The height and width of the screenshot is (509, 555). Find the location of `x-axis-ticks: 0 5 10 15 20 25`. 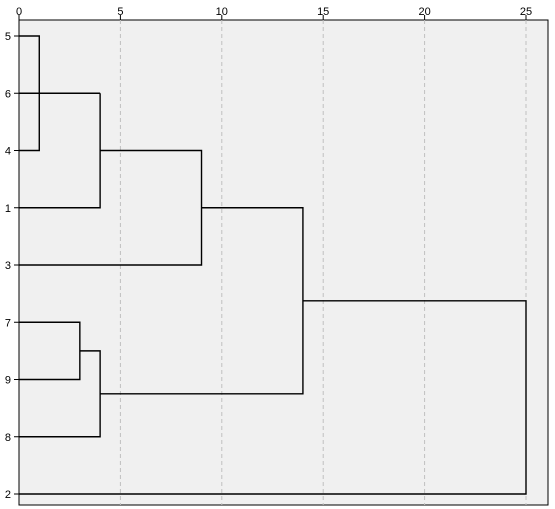

x-axis-ticks: 0 5 10 15 20 25 is located at coordinates (274, 13).